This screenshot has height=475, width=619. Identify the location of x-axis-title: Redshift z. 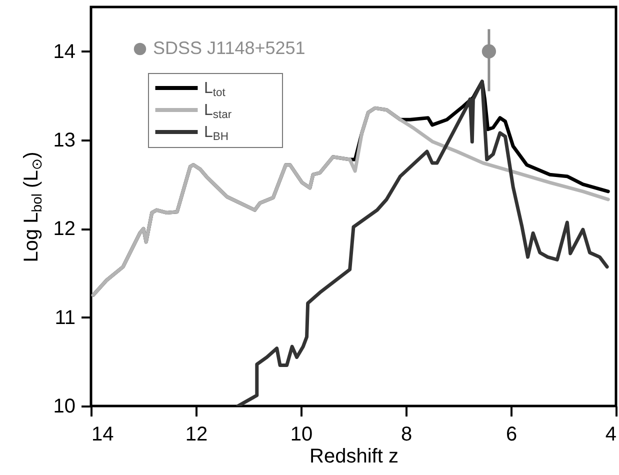
(354, 457).